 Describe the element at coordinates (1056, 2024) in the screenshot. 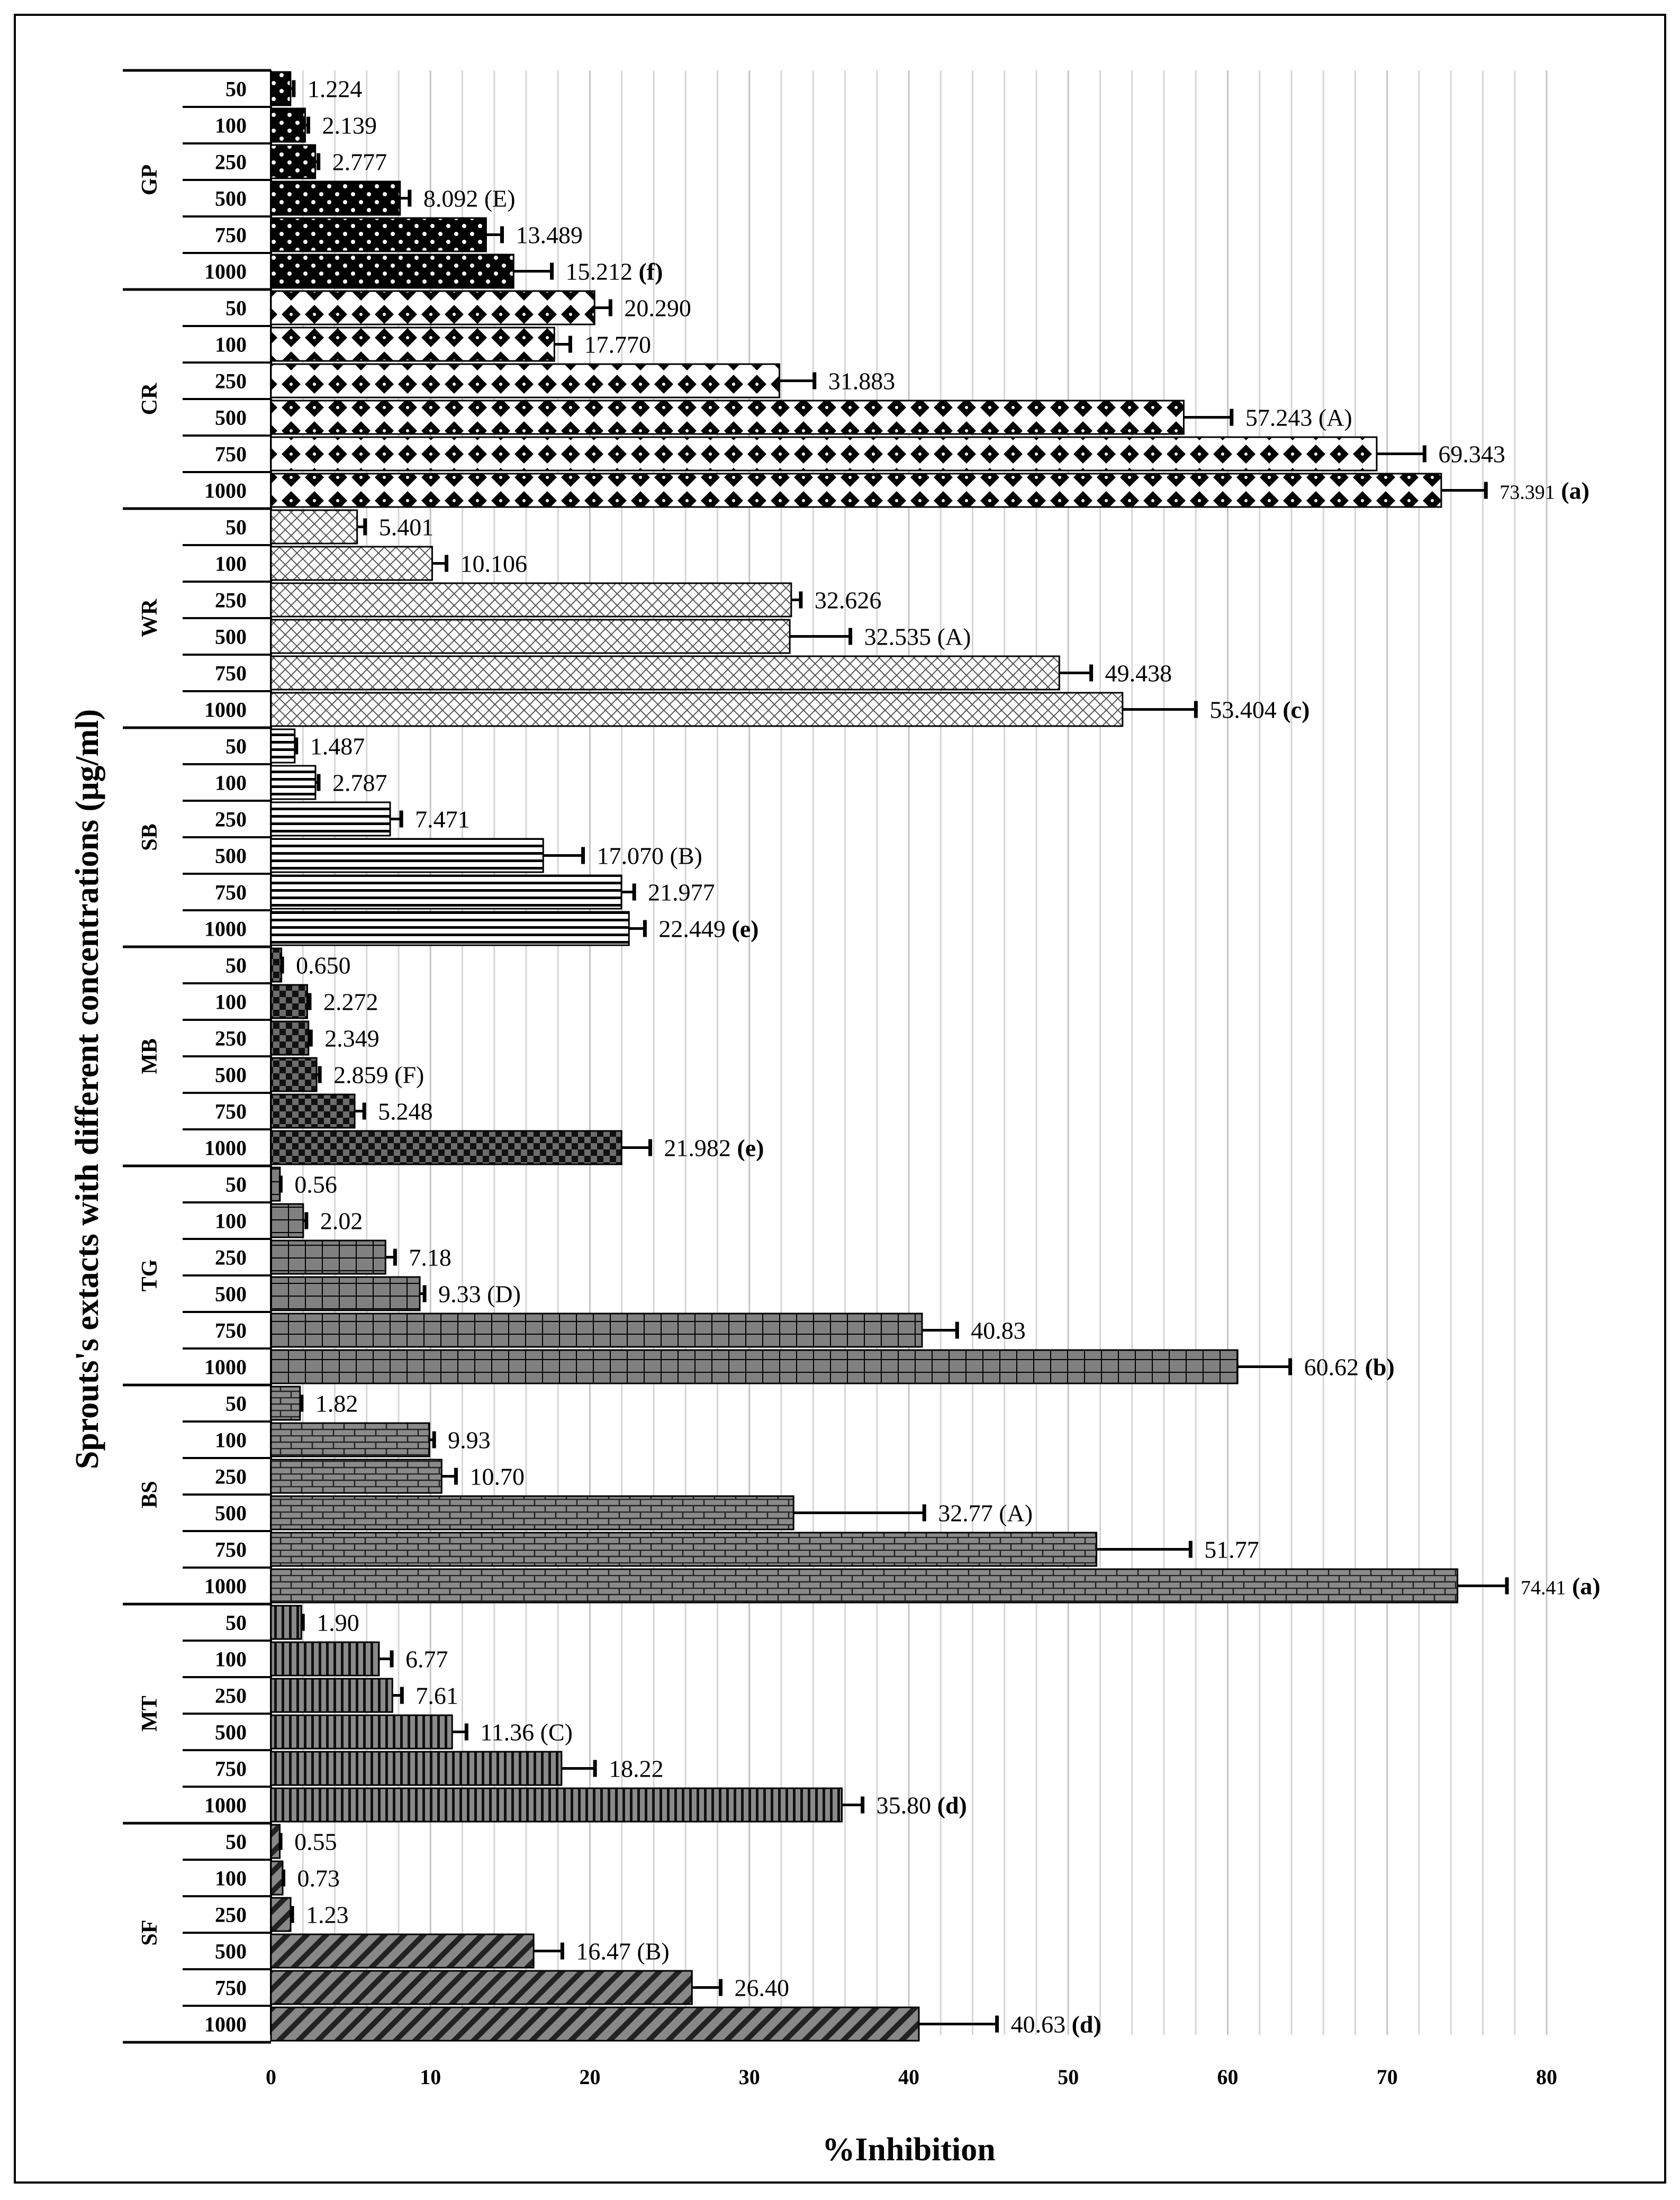

I see `data-label: 40.63 (d)` at that location.